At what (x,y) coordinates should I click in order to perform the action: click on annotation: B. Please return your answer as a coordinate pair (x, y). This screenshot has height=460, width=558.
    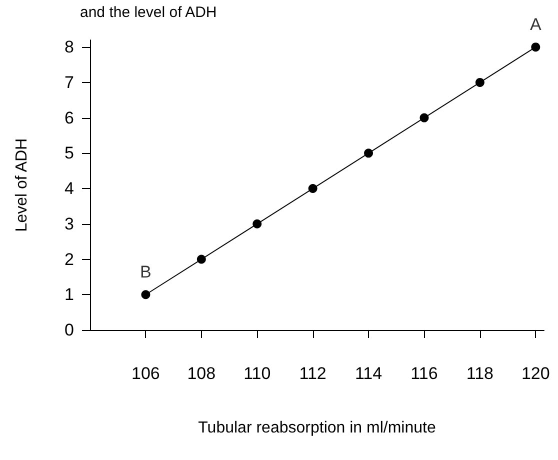
    Looking at the image, I should click on (146, 272).